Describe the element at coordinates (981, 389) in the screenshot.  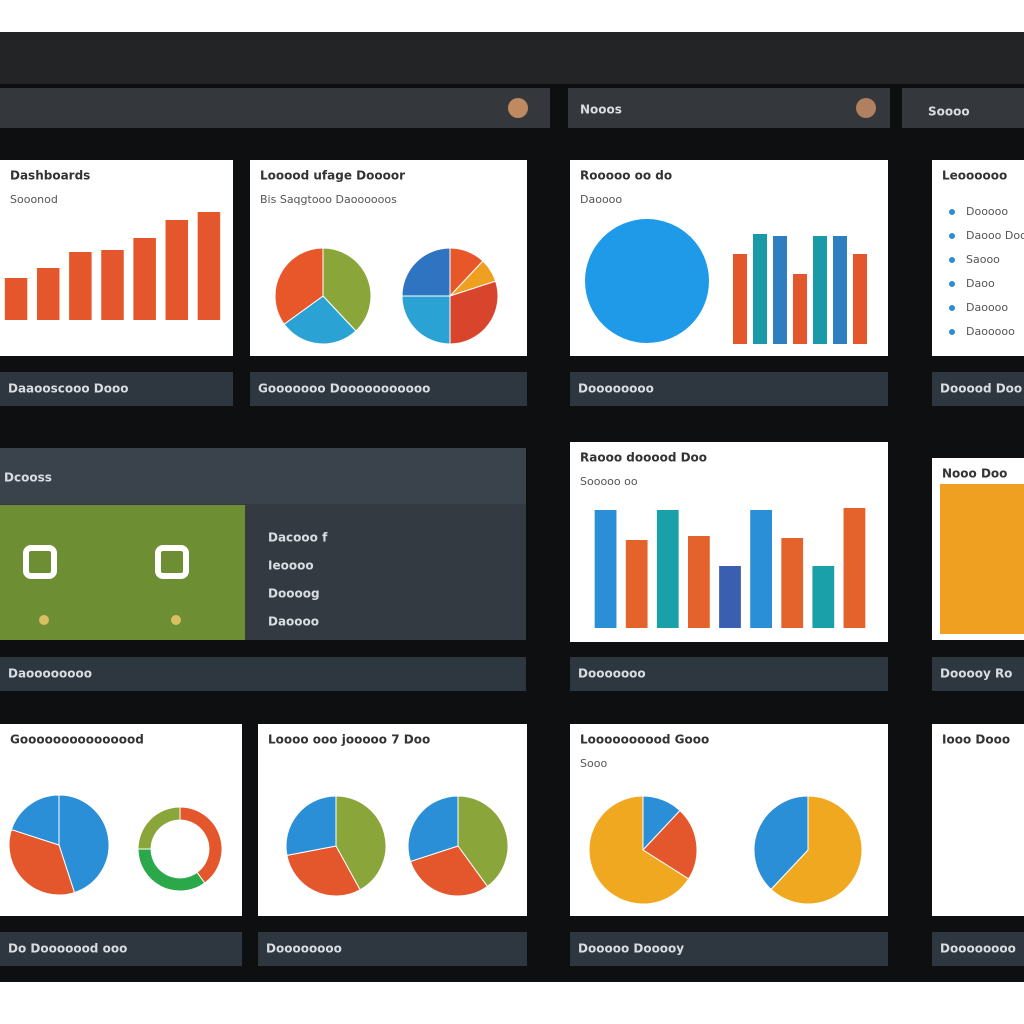
I see `panel-footer-text: Dooood Doo` at that location.